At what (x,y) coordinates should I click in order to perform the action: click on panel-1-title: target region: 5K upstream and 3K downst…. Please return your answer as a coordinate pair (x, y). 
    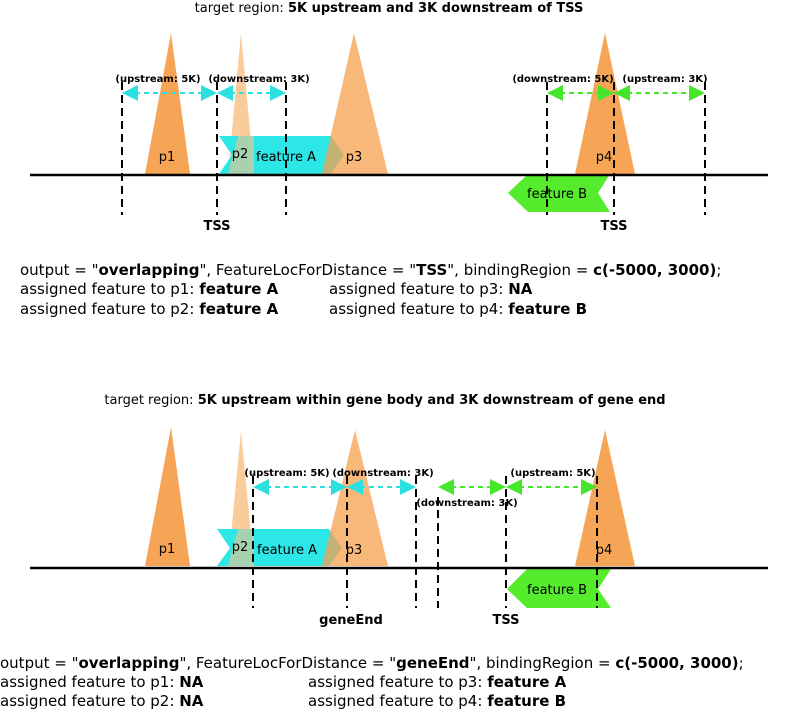
    Looking at the image, I should click on (389, 8).